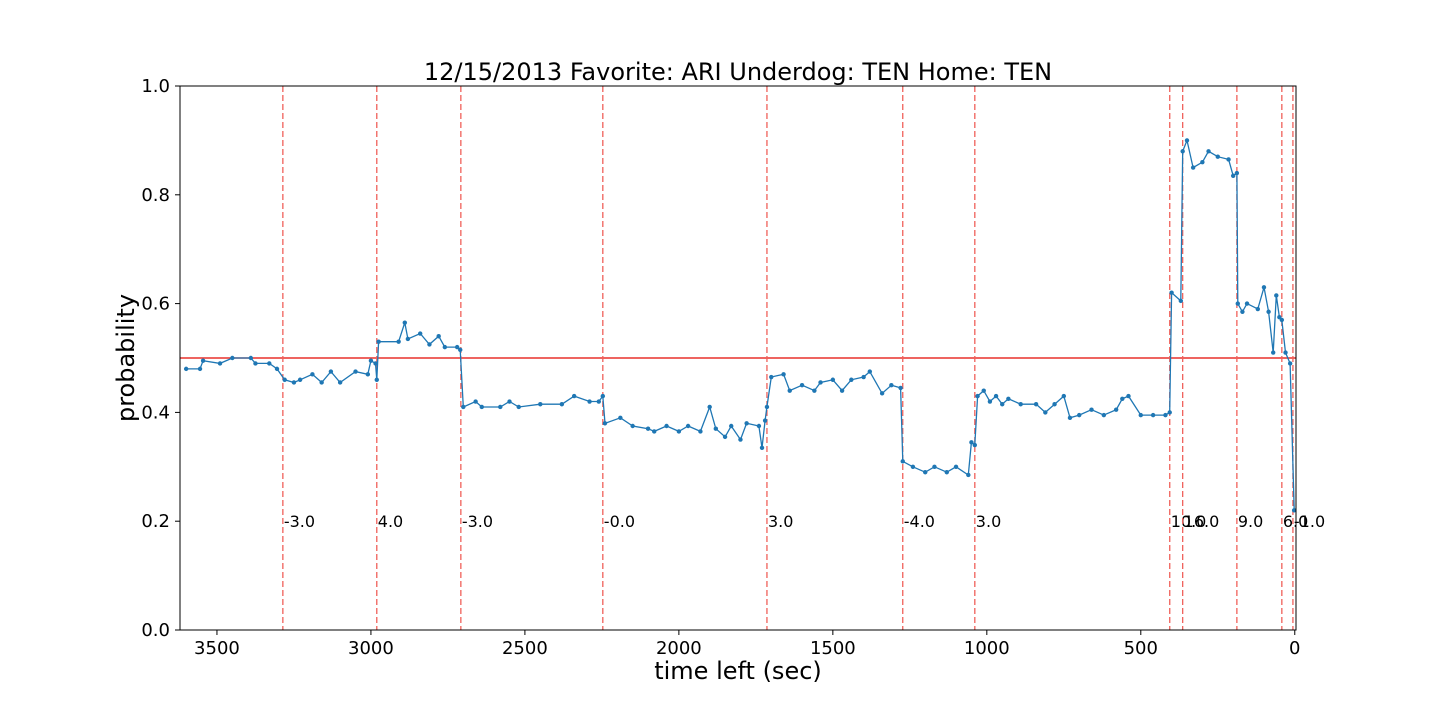 The image size is (1440, 720). Describe the element at coordinates (525, 648) in the screenshot. I see `x-tick-label: 2500` at that location.